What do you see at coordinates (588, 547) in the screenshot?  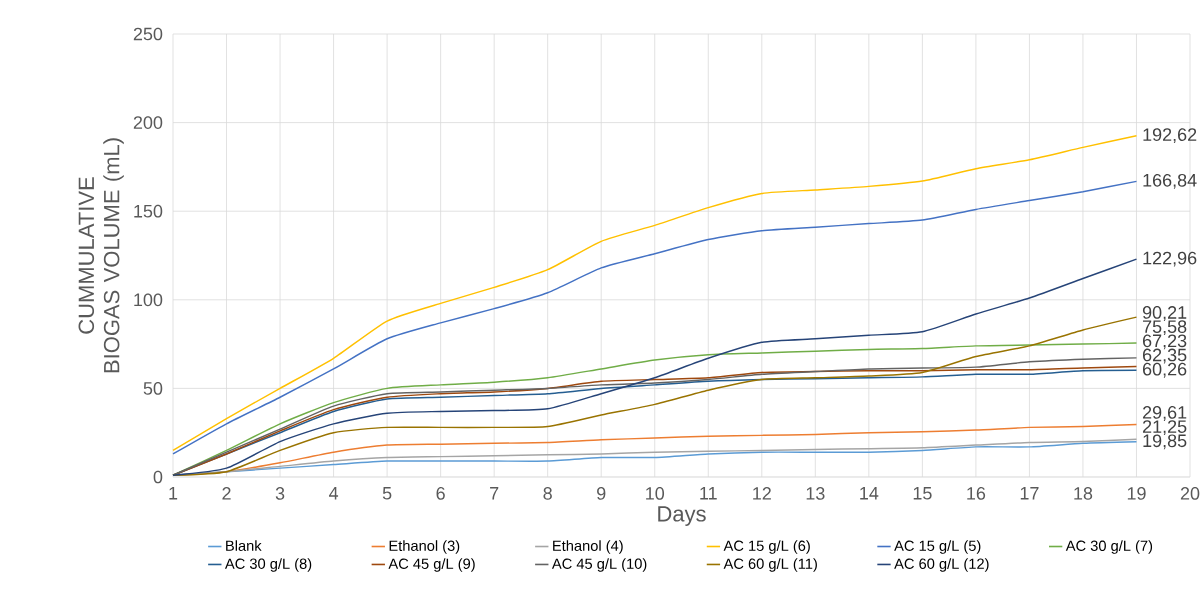 I see `legend-label: Ethanol (4)` at bounding box center [588, 547].